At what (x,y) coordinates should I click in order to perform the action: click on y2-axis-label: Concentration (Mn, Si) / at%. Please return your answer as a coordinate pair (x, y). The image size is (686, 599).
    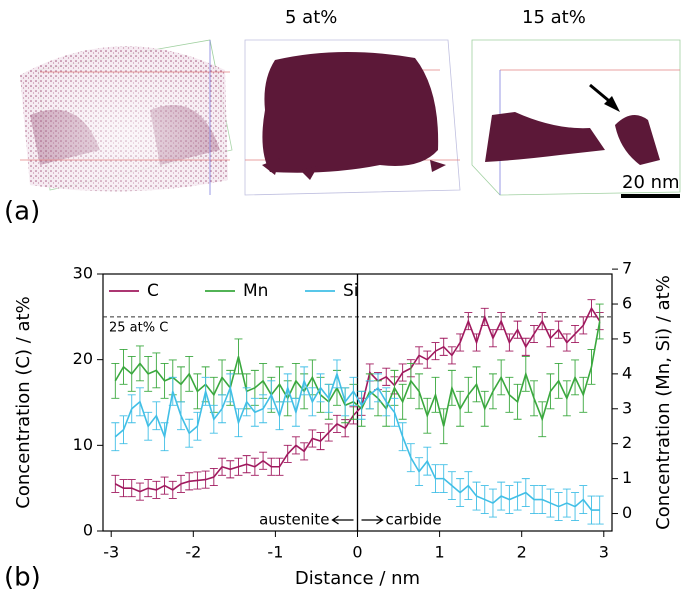
    Looking at the image, I should click on (663, 402).